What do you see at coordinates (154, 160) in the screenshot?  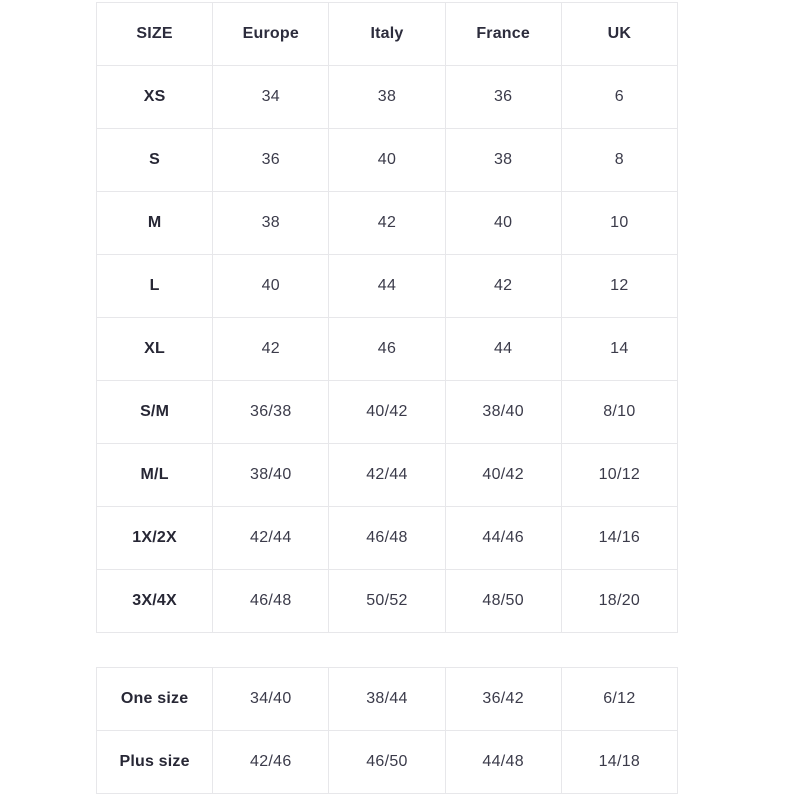 I see `row-label: S` at bounding box center [154, 160].